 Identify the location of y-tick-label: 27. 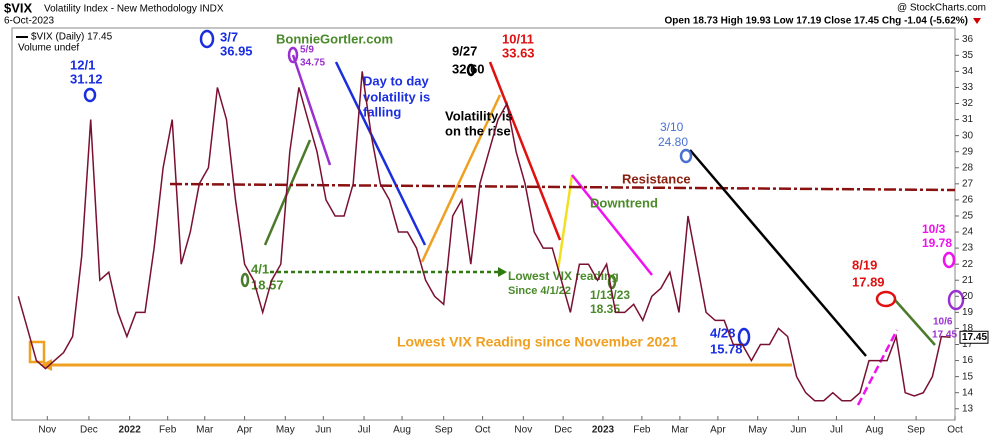
(968, 183).